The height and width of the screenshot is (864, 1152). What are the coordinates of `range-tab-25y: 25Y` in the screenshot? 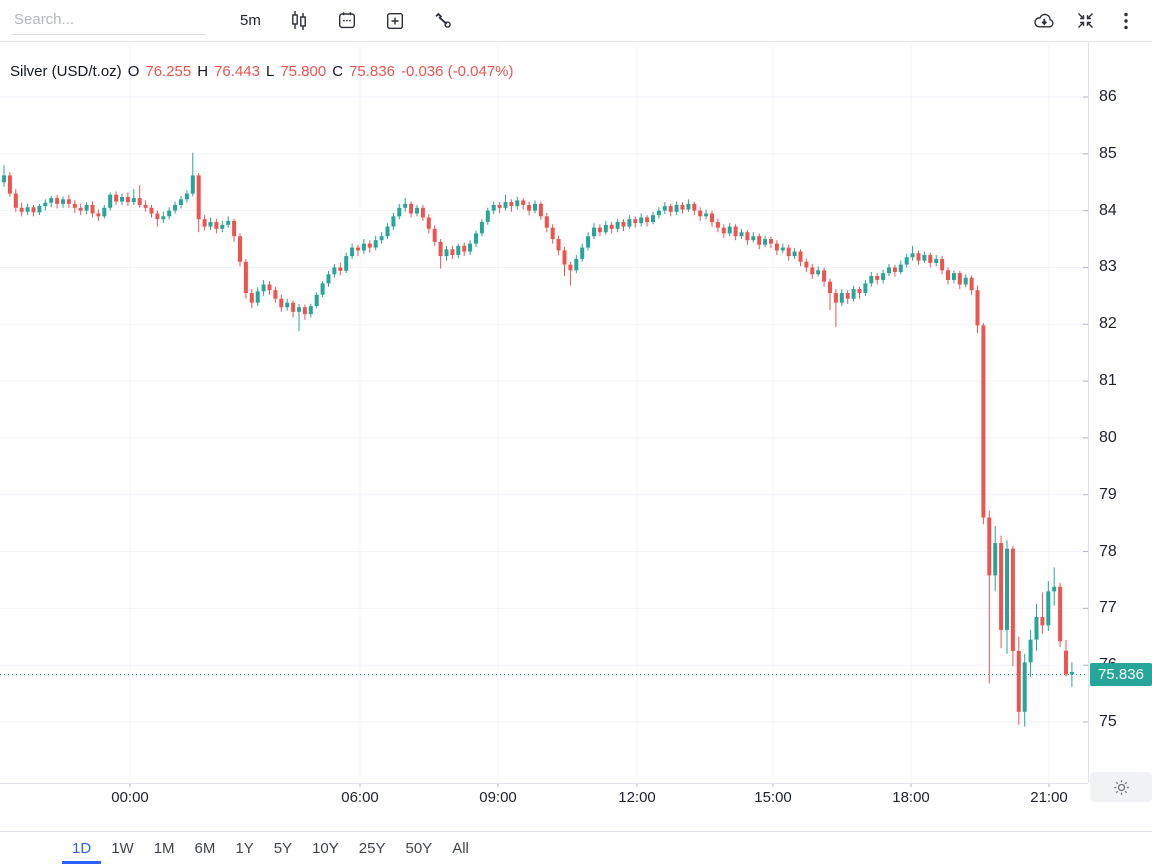 It's located at (372, 848).